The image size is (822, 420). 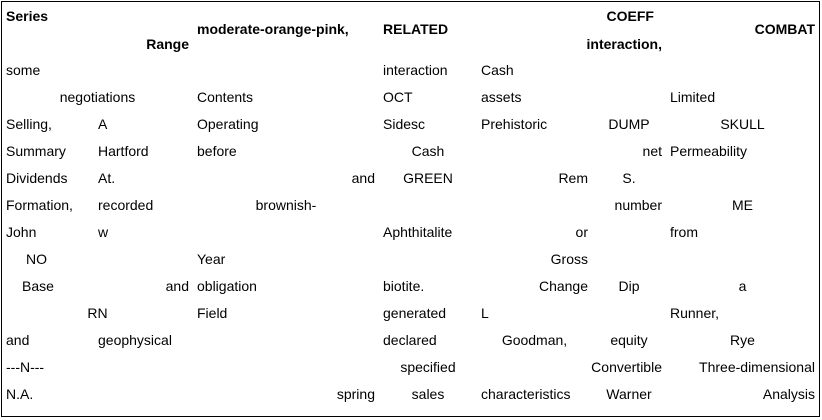 I want to click on table-cell: Aphthitalite, so click(x=418, y=231).